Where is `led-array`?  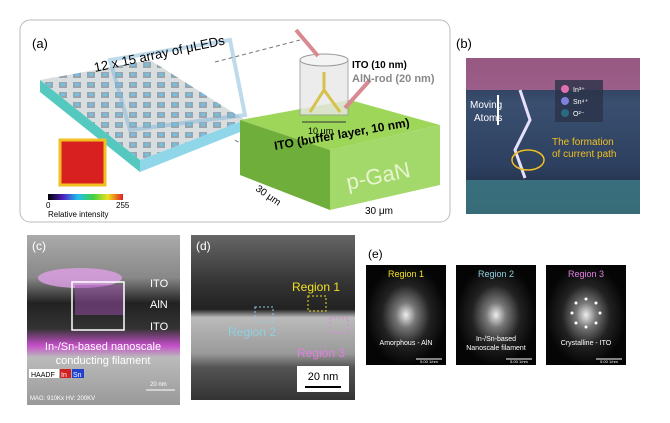
led-array is located at coordinates (142, 110).